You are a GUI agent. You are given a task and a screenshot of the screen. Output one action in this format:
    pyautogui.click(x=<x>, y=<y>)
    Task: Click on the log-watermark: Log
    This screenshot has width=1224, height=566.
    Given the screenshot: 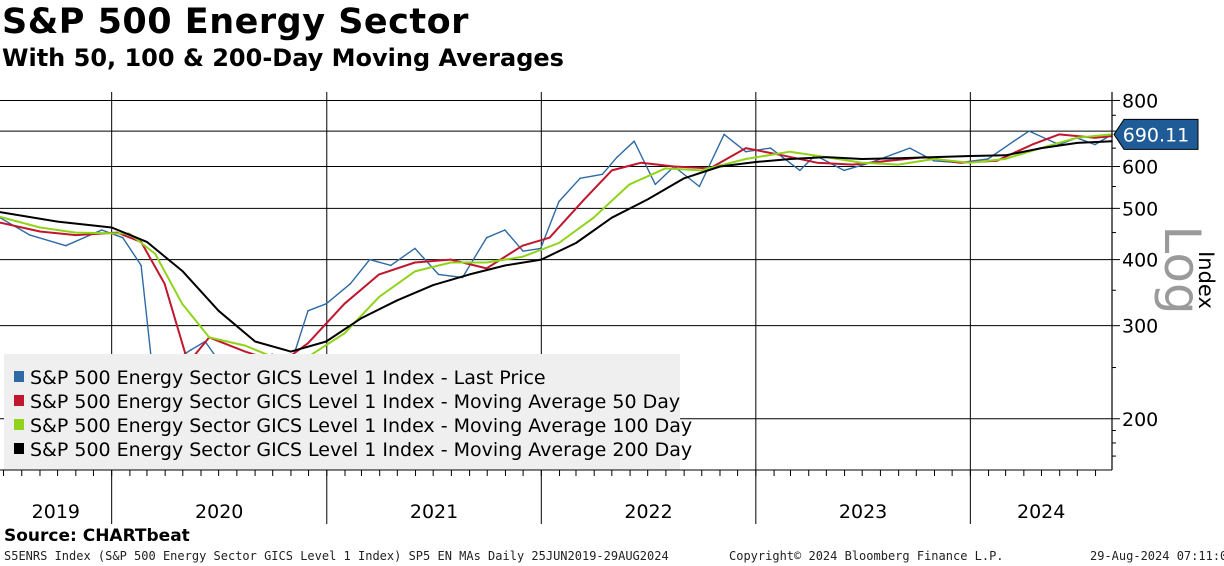 What is the action you would take?
    pyautogui.click(x=1182, y=269)
    